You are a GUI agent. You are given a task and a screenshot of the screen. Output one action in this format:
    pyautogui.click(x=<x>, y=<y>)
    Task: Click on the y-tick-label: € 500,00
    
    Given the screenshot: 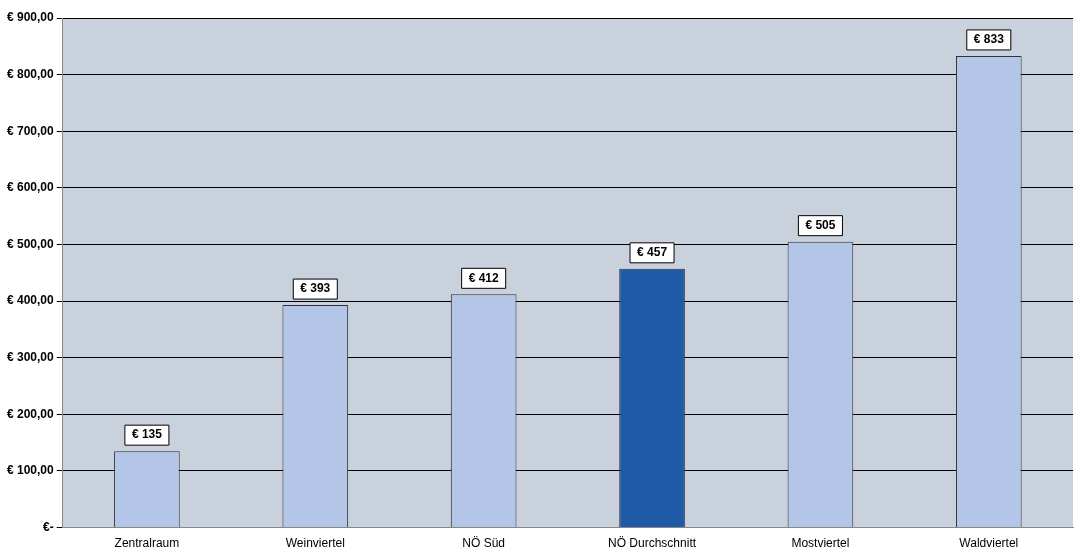 What is the action you would take?
    pyautogui.click(x=30, y=243)
    